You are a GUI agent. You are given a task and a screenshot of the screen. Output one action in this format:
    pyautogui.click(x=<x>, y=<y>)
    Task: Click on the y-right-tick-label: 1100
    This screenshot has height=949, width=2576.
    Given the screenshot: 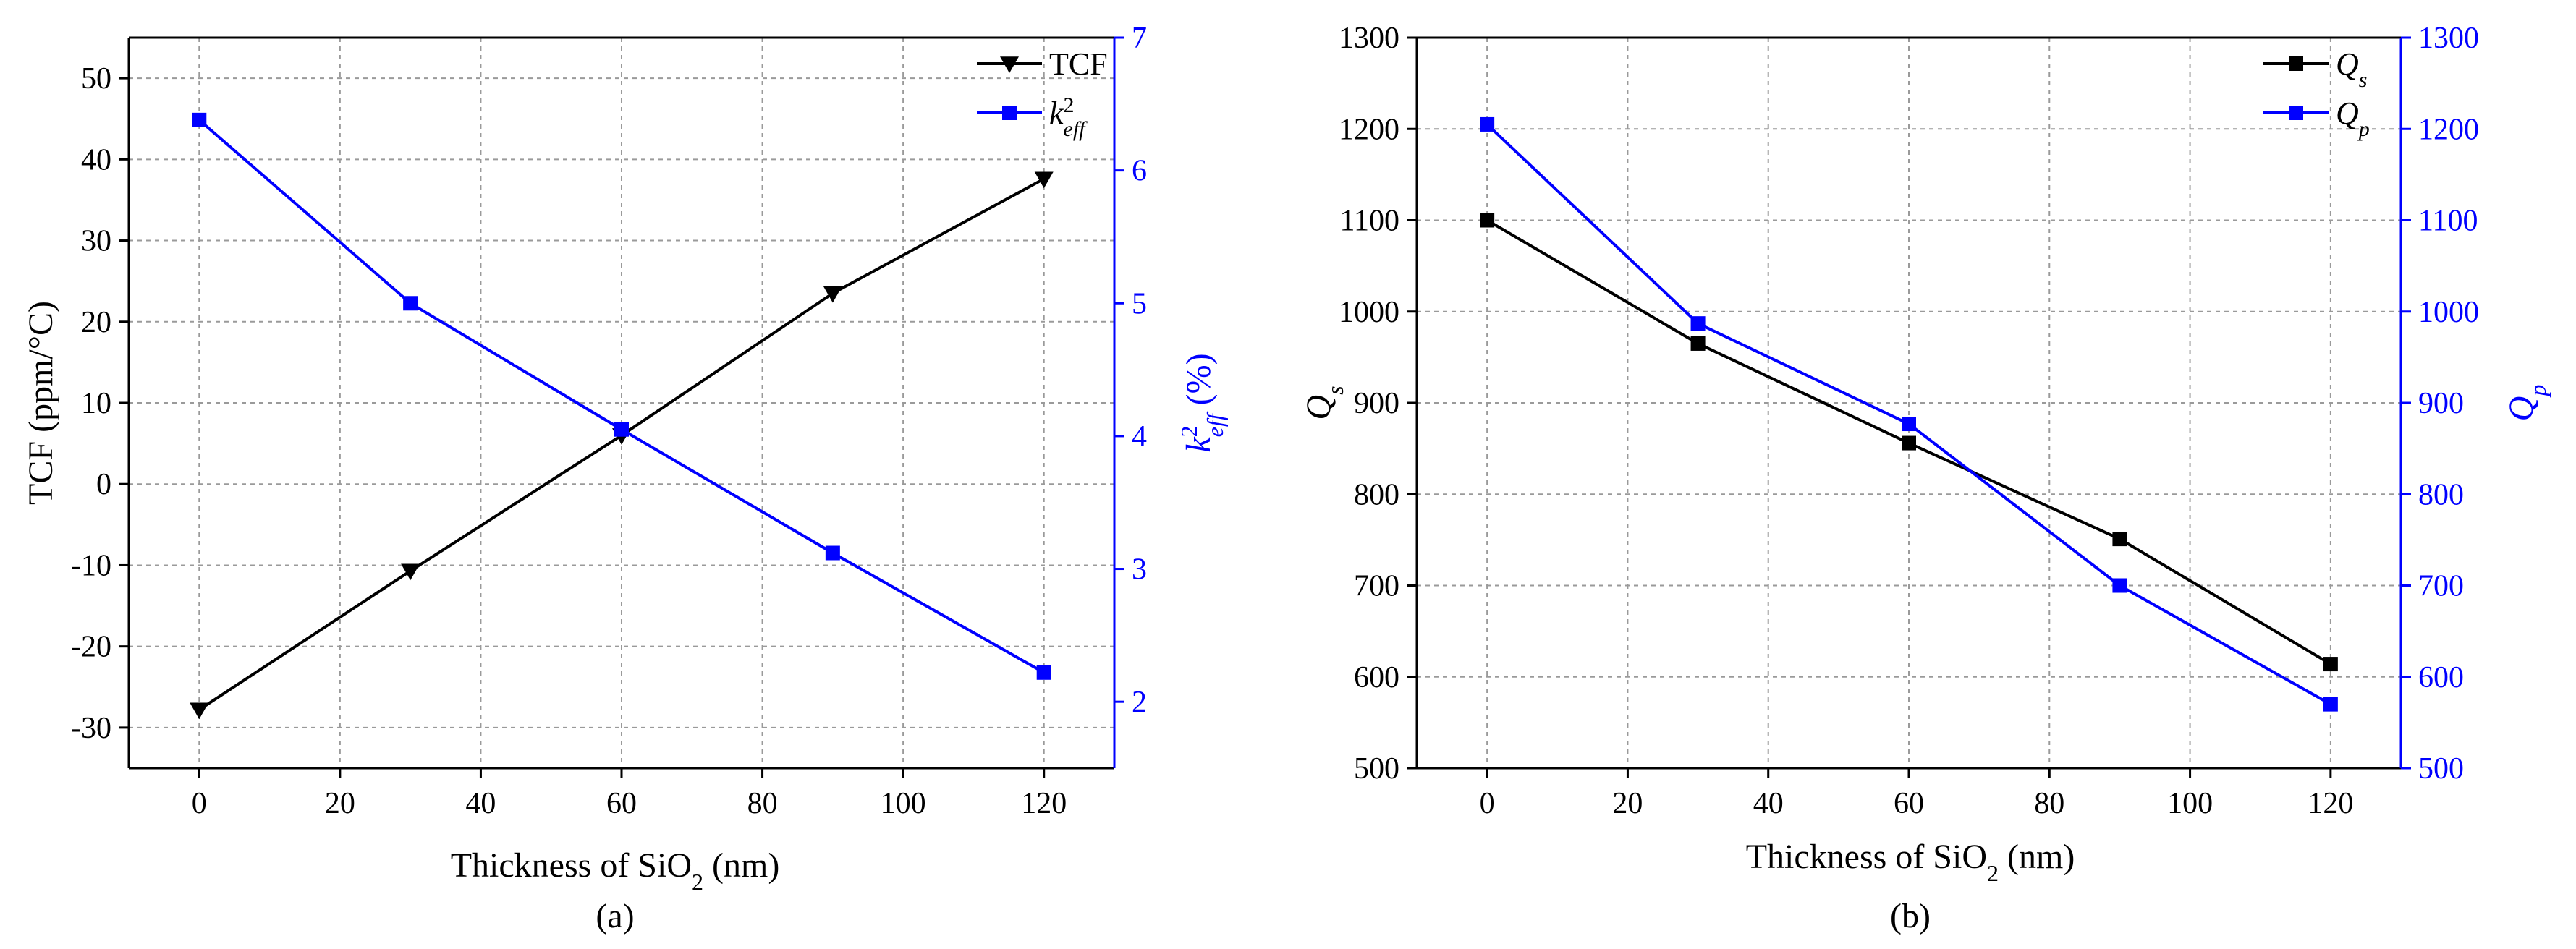 What is the action you would take?
    pyautogui.click(x=2448, y=221)
    